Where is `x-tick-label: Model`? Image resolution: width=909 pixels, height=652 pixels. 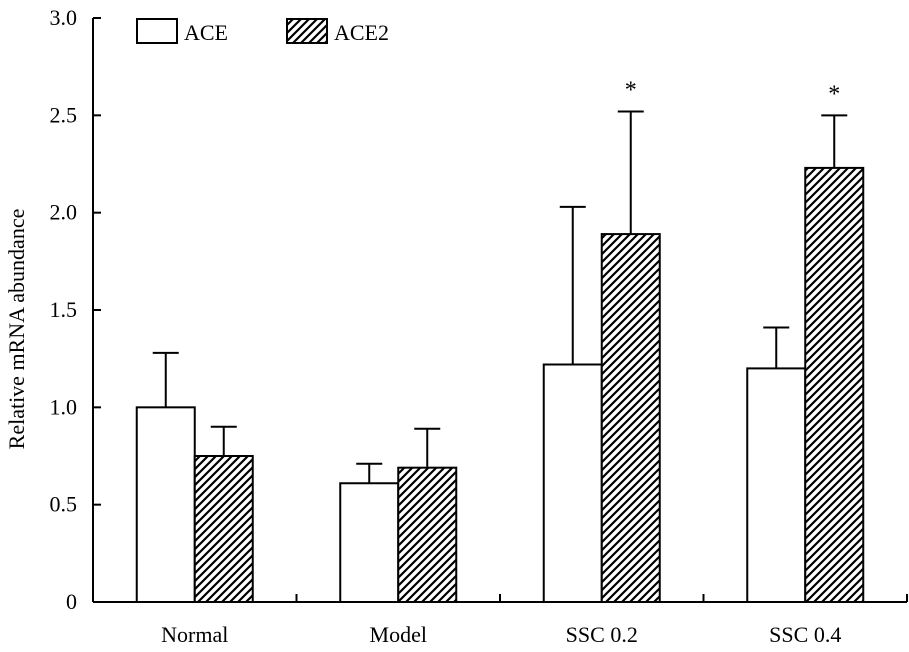 x-tick-label: Model is located at coordinates (398, 634).